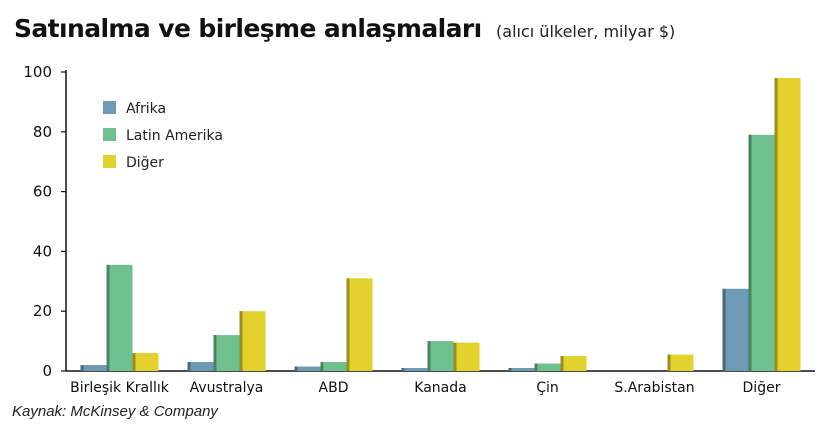 The height and width of the screenshot is (432, 835). What do you see at coordinates (37, 72) in the screenshot?
I see `y-tick-label: 100` at bounding box center [37, 72].